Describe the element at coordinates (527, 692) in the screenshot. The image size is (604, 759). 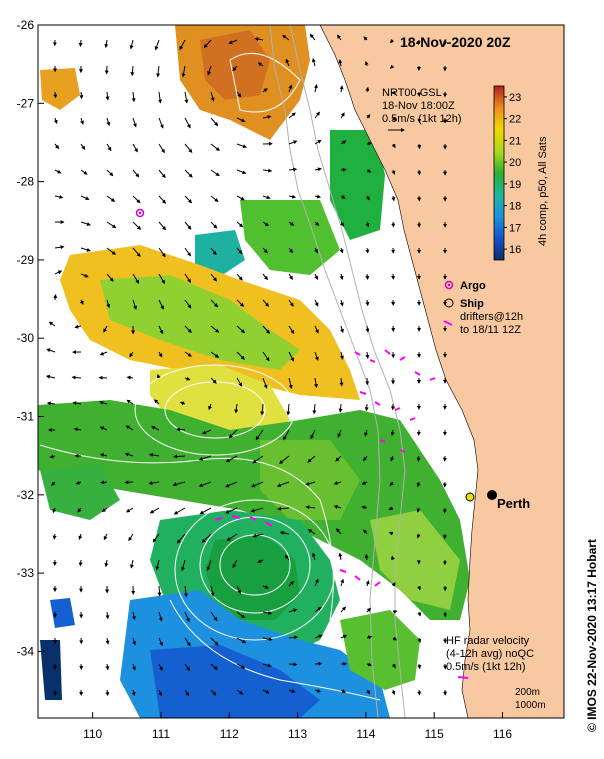
I see `depth-legend-200m: 200m` at that location.